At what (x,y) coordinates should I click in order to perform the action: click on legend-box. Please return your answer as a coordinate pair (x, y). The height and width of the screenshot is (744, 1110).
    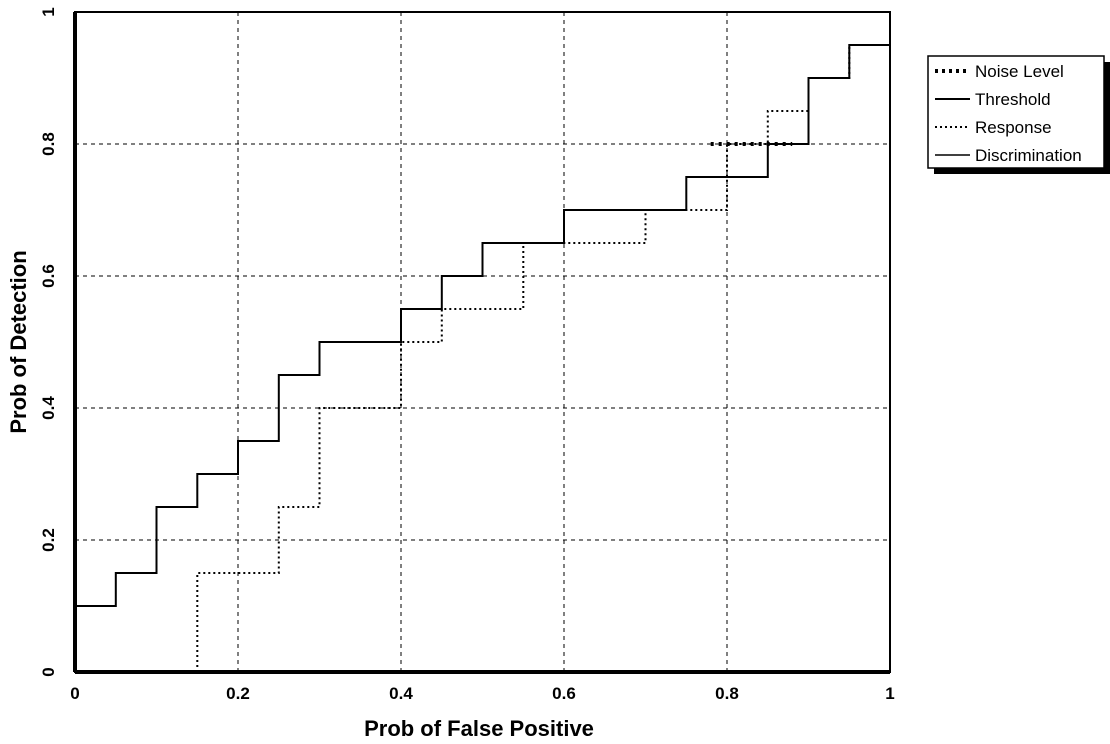
    Looking at the image, I should click on (1016, 112).